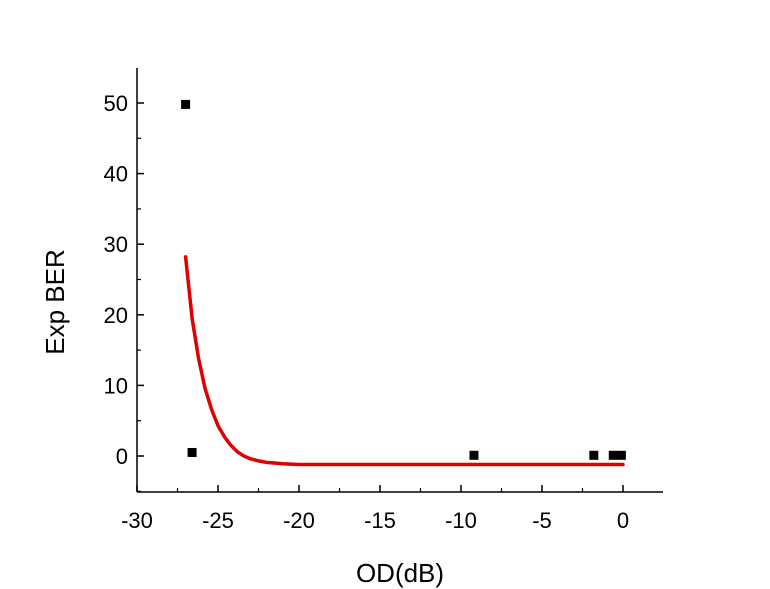  What do you see at coordinates (299, 520) in the screenshot?
I see `x-tick-label: -20` at bounding box center [299, 520].